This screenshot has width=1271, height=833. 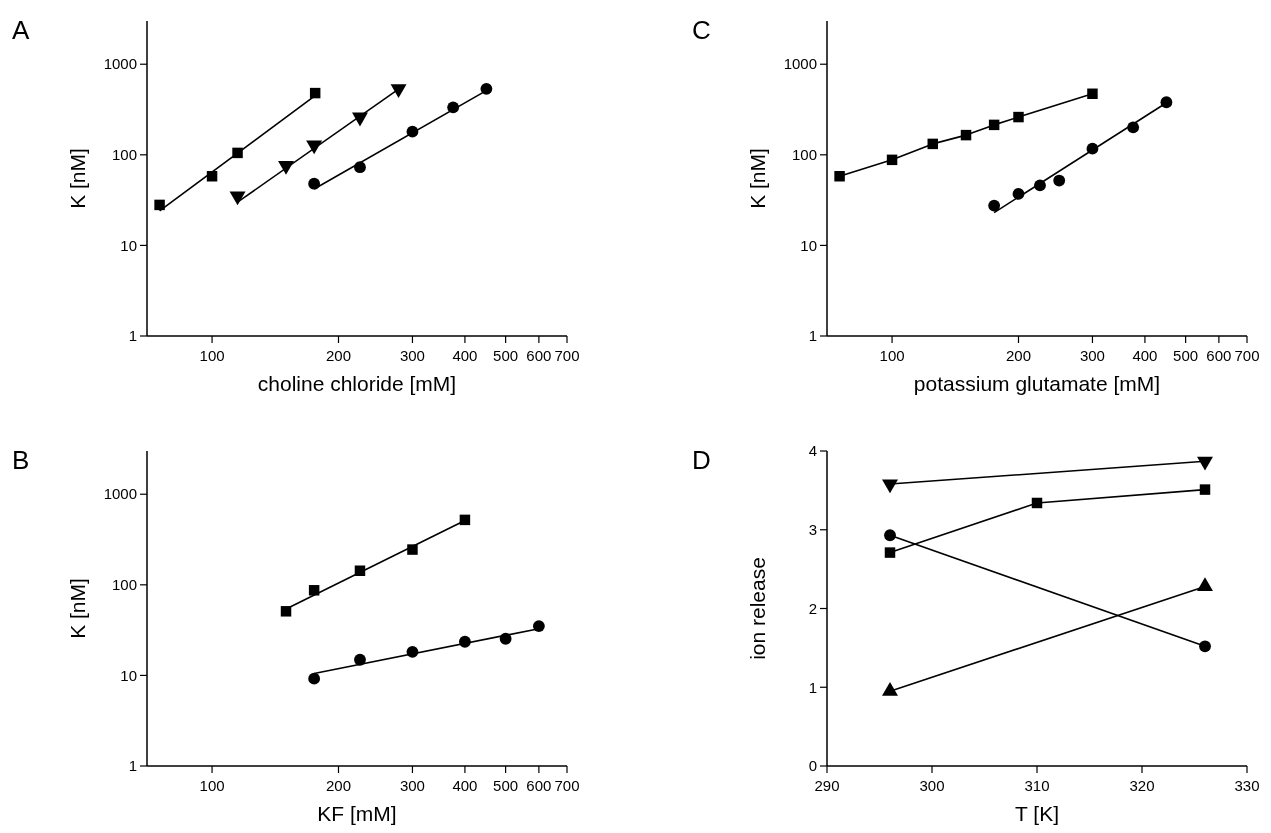 What do you see at coordinates (1037, 383) in the screenshot?
I see `x-axis-title: potassium glutamate [mM]` at bounding box center [1037, 383].